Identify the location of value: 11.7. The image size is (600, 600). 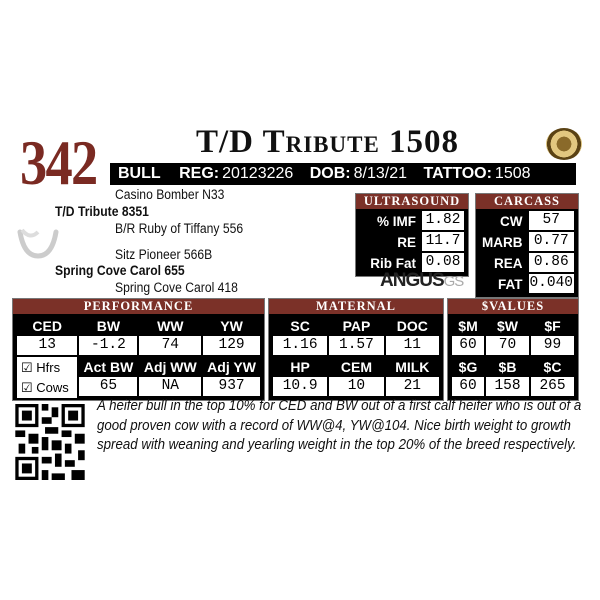
(443, 242).